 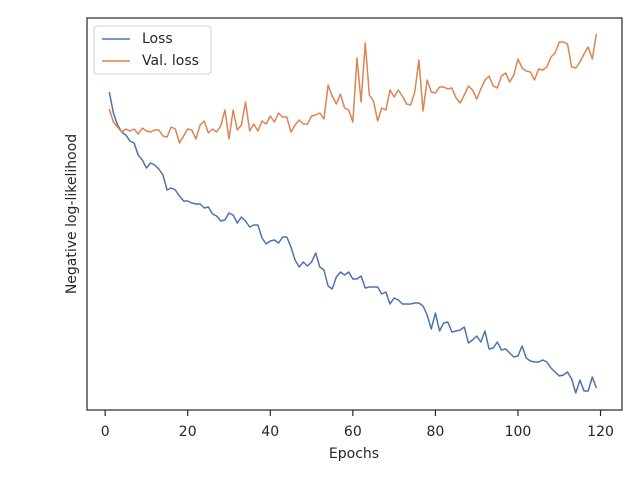 I want to click on legend-box, so click(x=152, y=50).